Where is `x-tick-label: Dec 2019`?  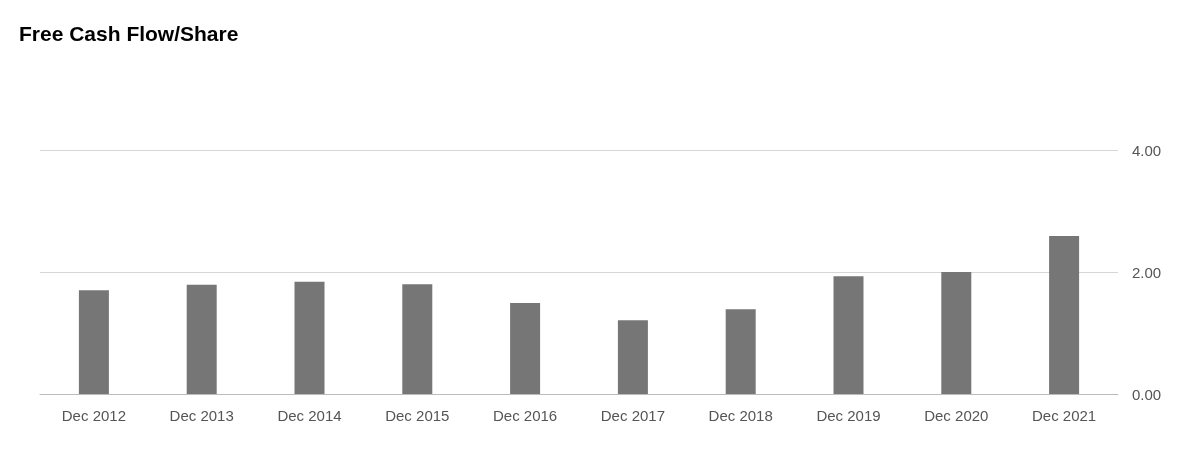 x-tick-label: Dec 2019 is located at coordinates (848, 415).